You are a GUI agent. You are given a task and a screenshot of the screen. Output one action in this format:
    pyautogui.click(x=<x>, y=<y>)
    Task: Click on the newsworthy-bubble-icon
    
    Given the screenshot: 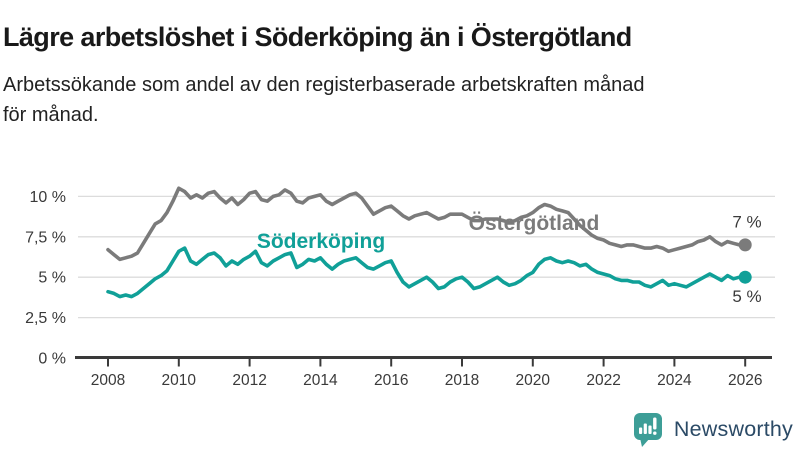 What is the action you would take?
    pyautogui.click(x=647, y=429)
    